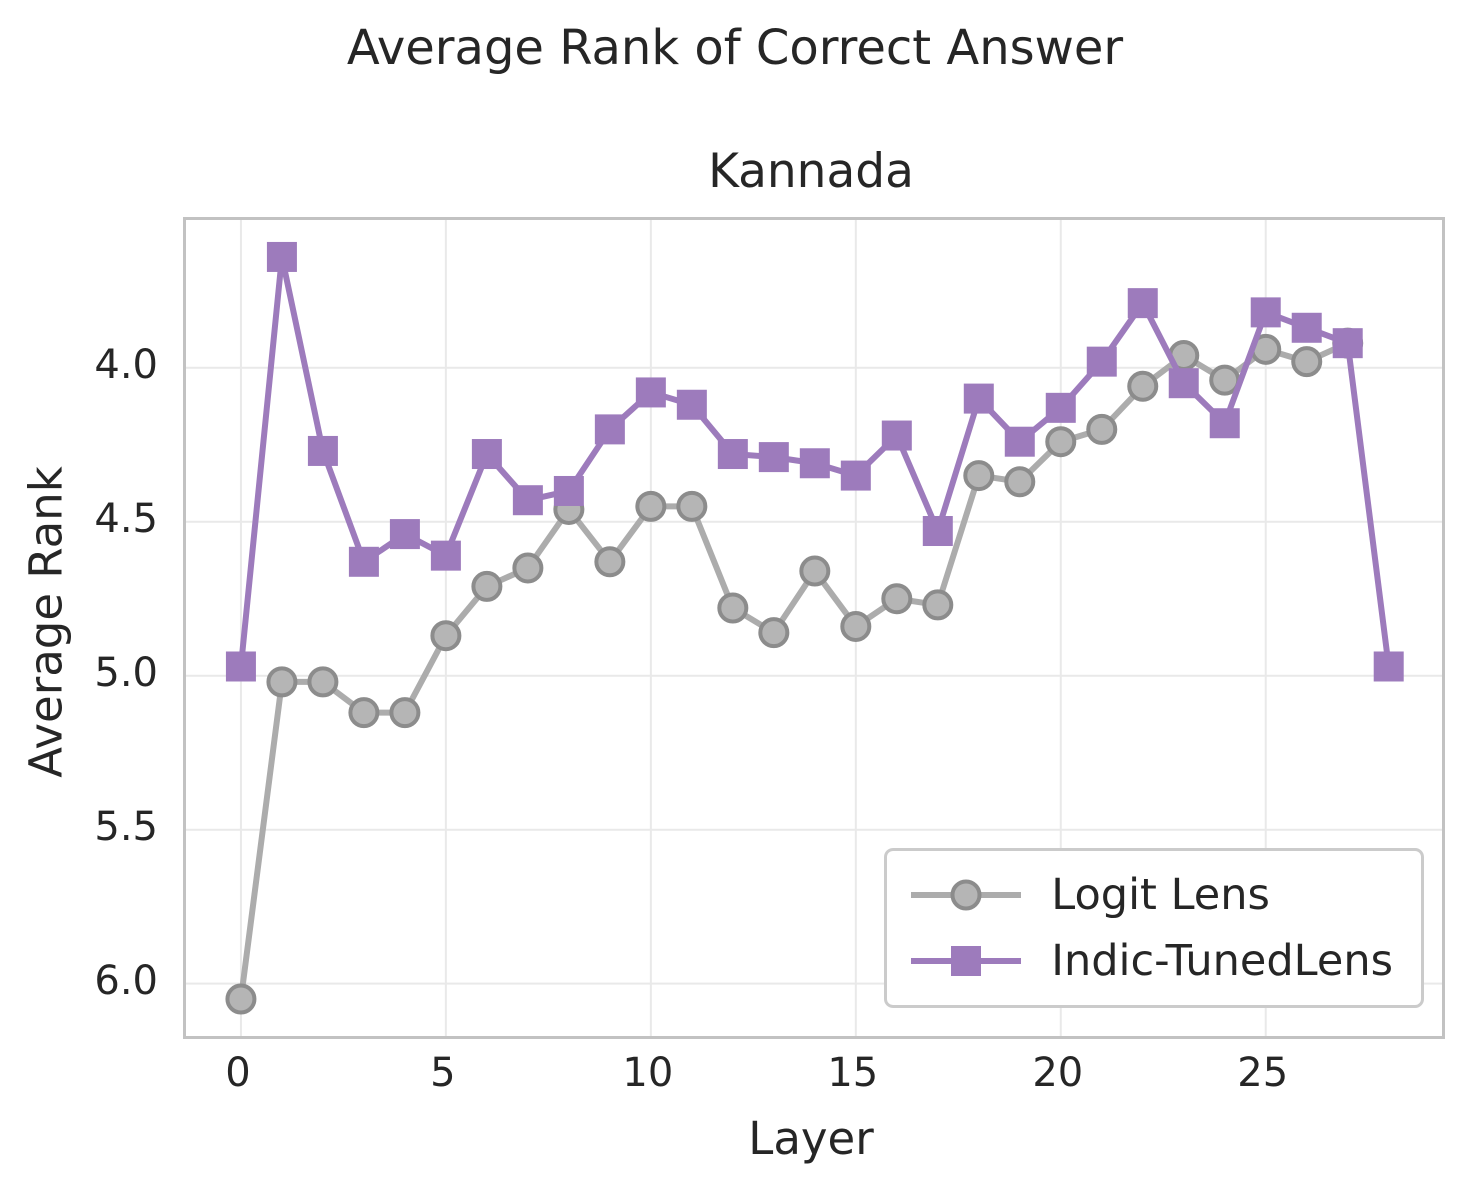 The image size is (1470, 1191). Describe the element at coordinates (238, 1073) in the screenshot. I see `x-tick-label: 0` at that location.